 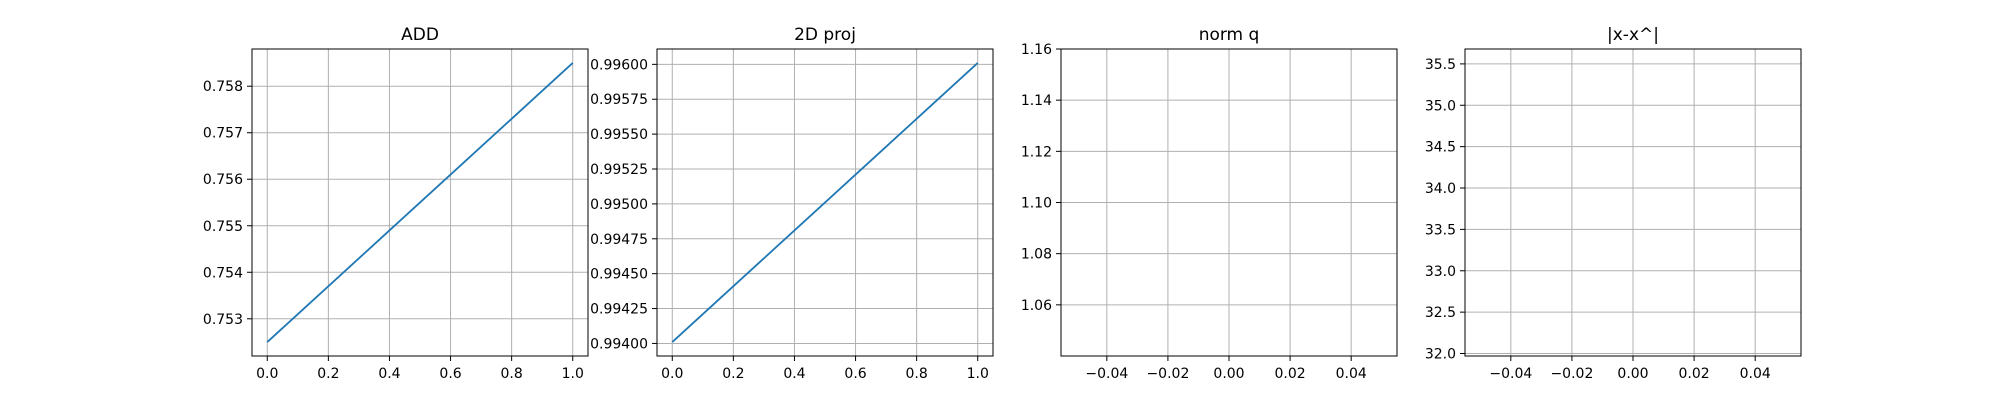 I want to click on y-tick-label: 34.5, so click(x=1440, y=148).